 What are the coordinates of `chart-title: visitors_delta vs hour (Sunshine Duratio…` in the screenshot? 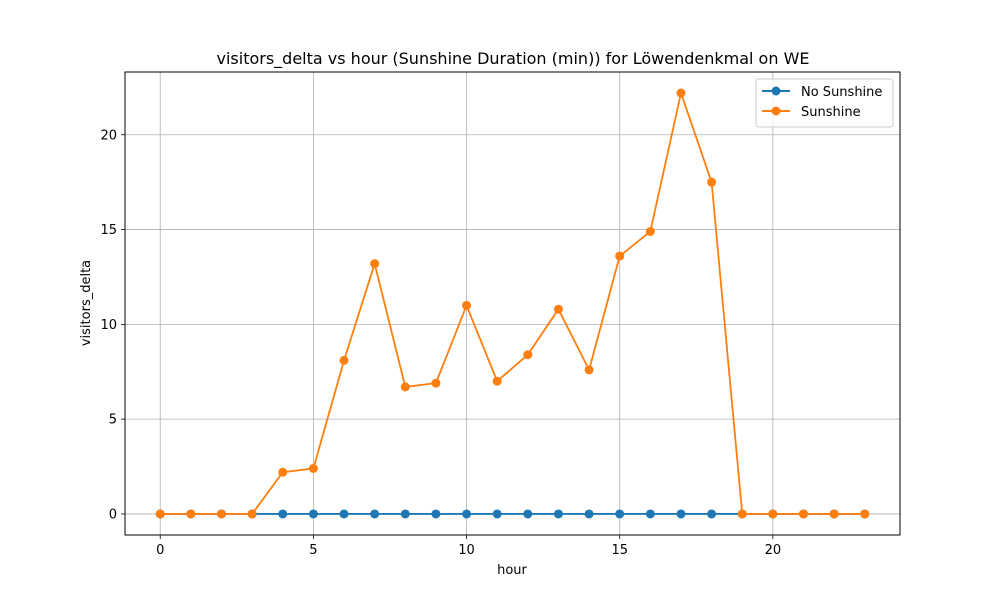 It's located at (513, 59).